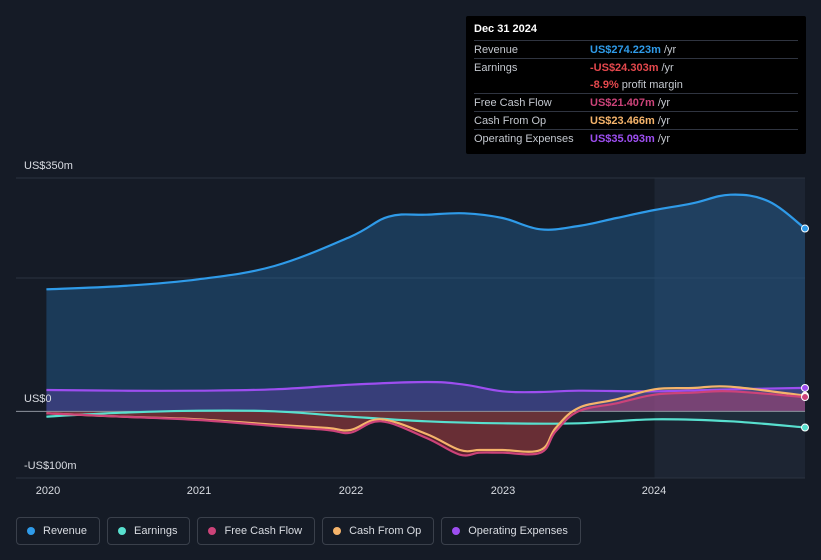 The height and width of the screenshot is (560, 821). I want to click on tooltip-label: Revenue, so click(496, 49).